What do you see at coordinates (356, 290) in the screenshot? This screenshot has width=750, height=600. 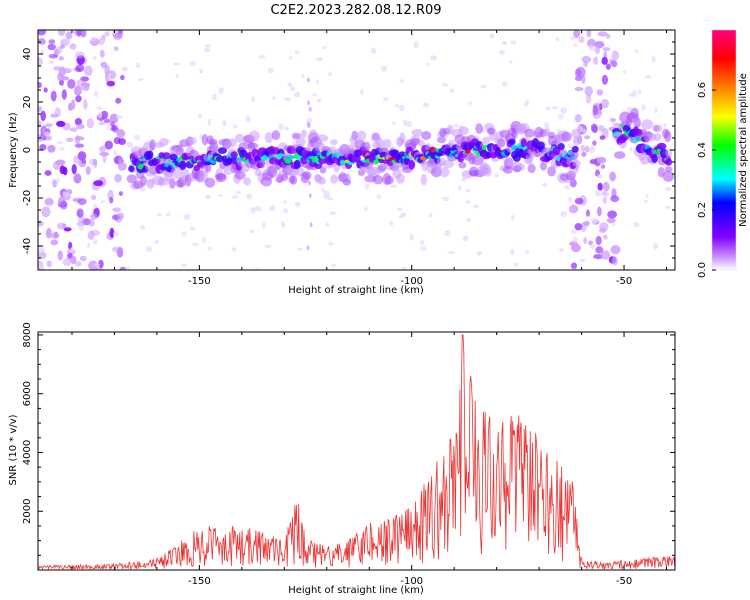 I see `spectrogram-xlabel: Height of straight line (km)` at bounding box center [356, 290].